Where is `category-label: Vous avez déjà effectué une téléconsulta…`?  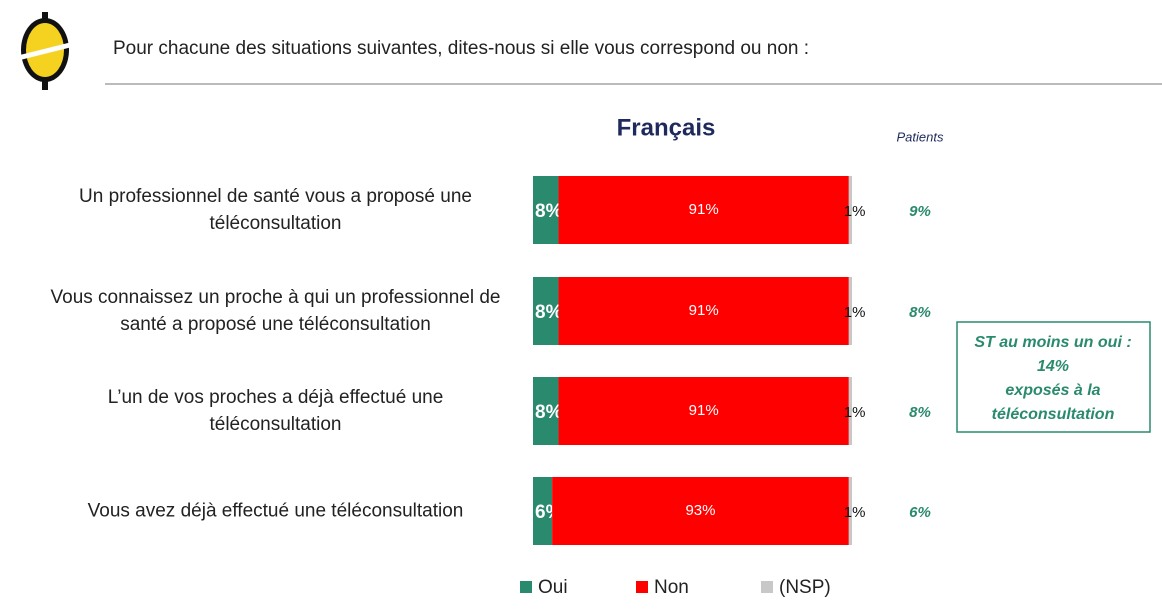 category-label: Vous avez déjà effectué une téléconsulta… is located at coordinates (275, 511).